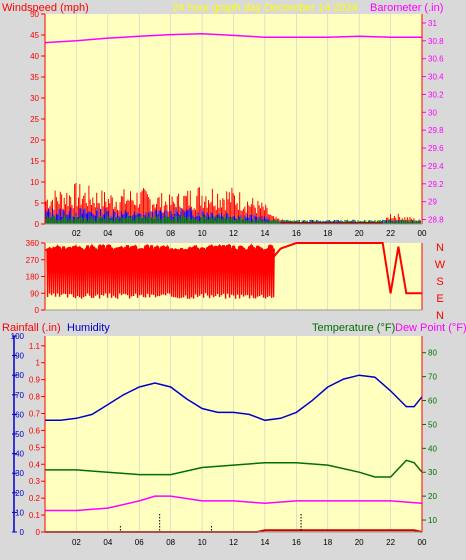 This screenshot has height=560, width=466. I want to click on graph-title: 24 hour graph day December 14 2024, so click(265, 8).